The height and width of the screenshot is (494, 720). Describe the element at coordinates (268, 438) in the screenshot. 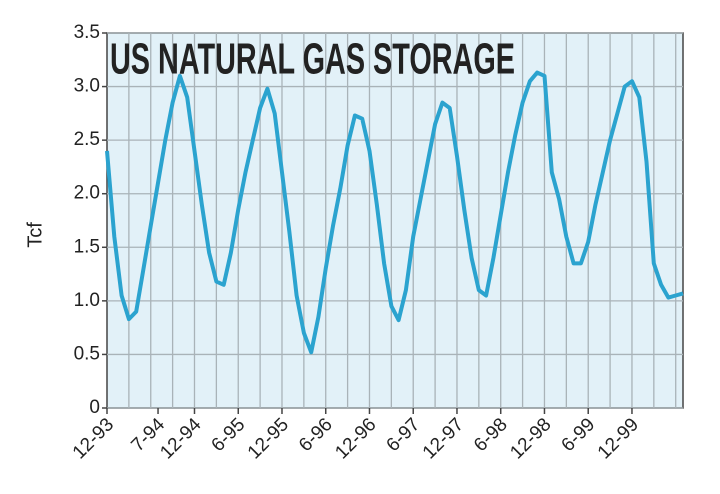

I see `x-tick-label: 12-95` at that location.